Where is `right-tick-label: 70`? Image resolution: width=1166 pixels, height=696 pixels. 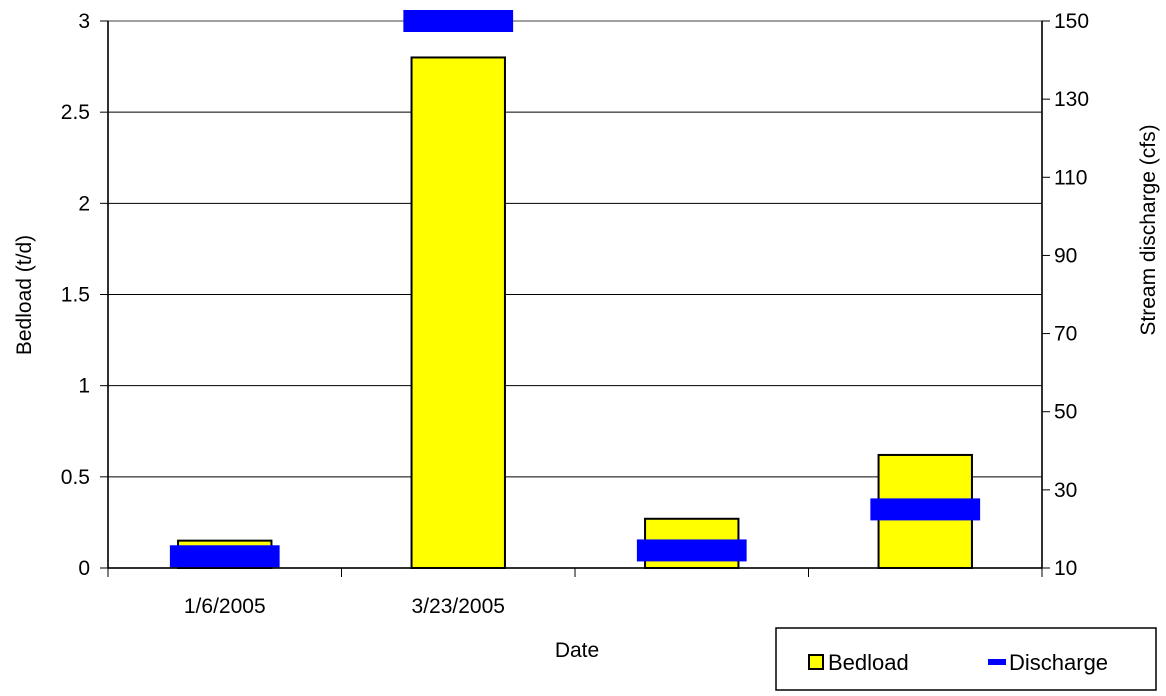
right-tick-label: 70 is located at coordinates (1065, 334).